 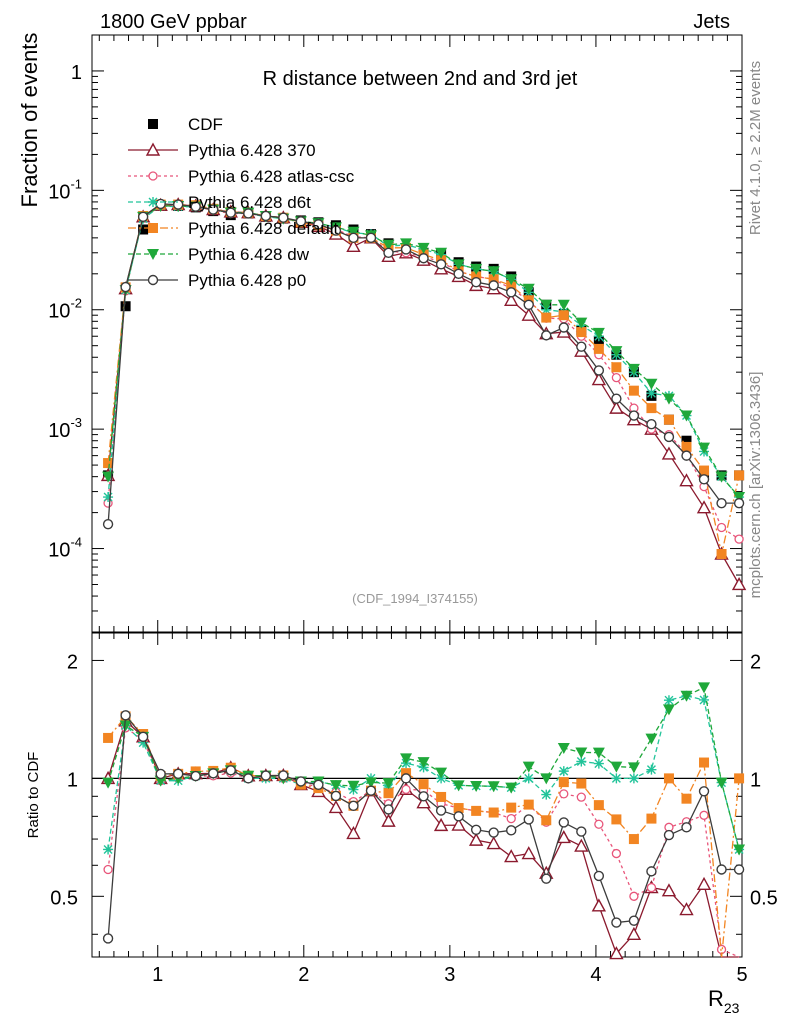 What do you see at coordinates (724, 1001) in the screenshot?
I see `x-axis-label: R23` at bounding box center [724, 1001].